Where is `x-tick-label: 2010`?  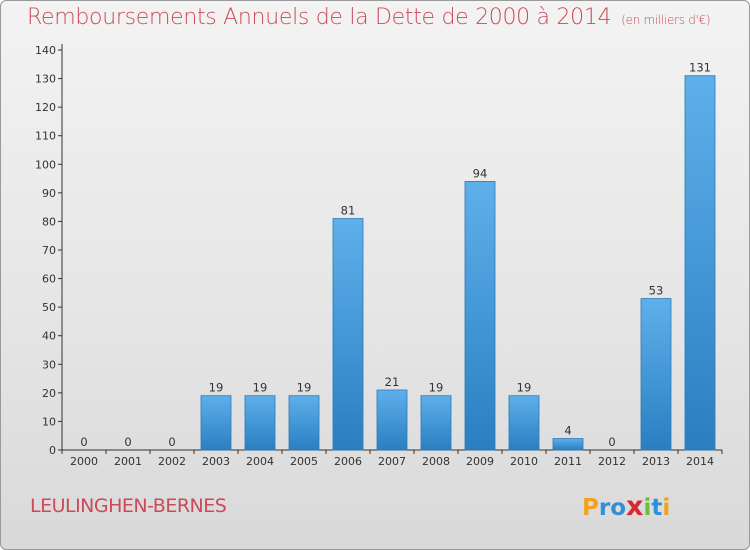 x-tick-label: 2010 is located at coordinates (524, 461).